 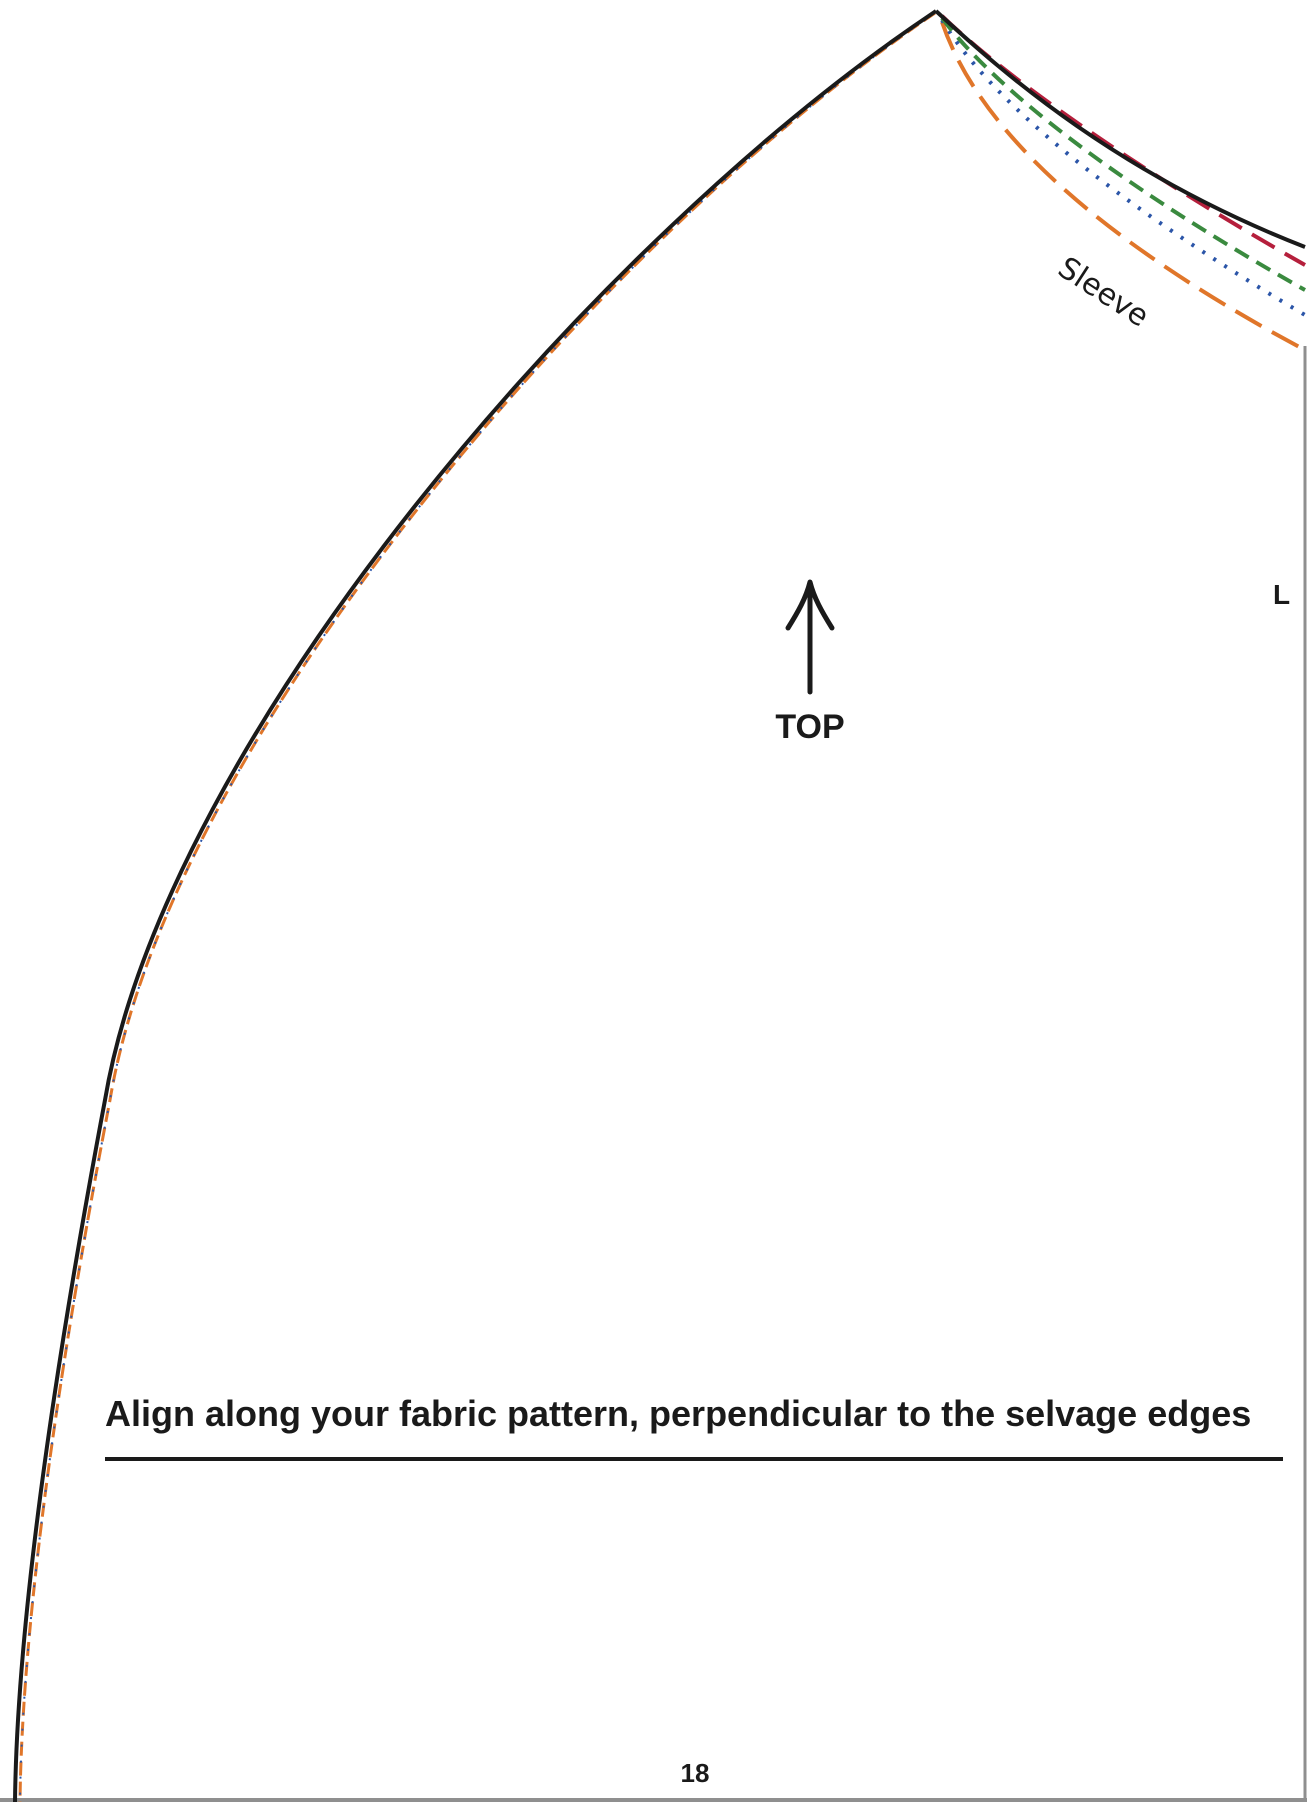 I want to click on sleeve-blue-line, so click(x=1123, y=167).